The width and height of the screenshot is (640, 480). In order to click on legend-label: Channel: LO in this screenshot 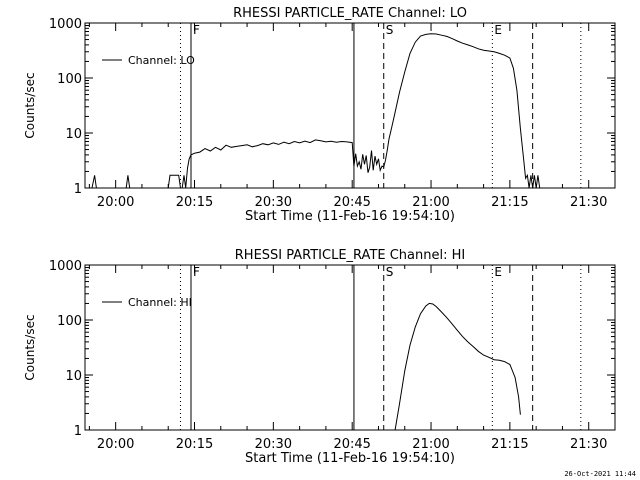, I will do `click(161, 60)`.